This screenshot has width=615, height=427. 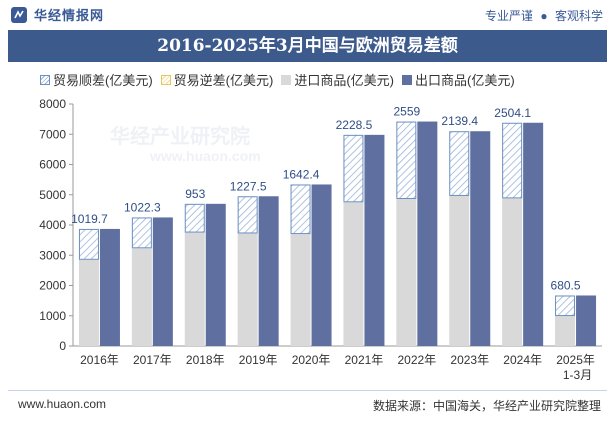 What do you see at coordinates (52, 134) in the screenshot?
I see `y-tick-label: 7000` at bounding box center [52, 134].